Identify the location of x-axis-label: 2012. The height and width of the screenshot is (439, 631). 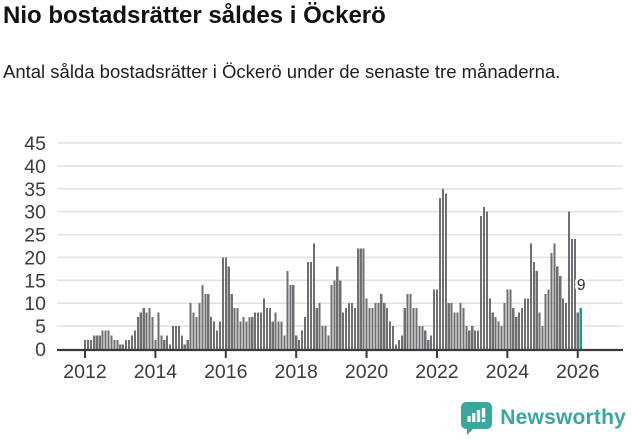
(84, 372).